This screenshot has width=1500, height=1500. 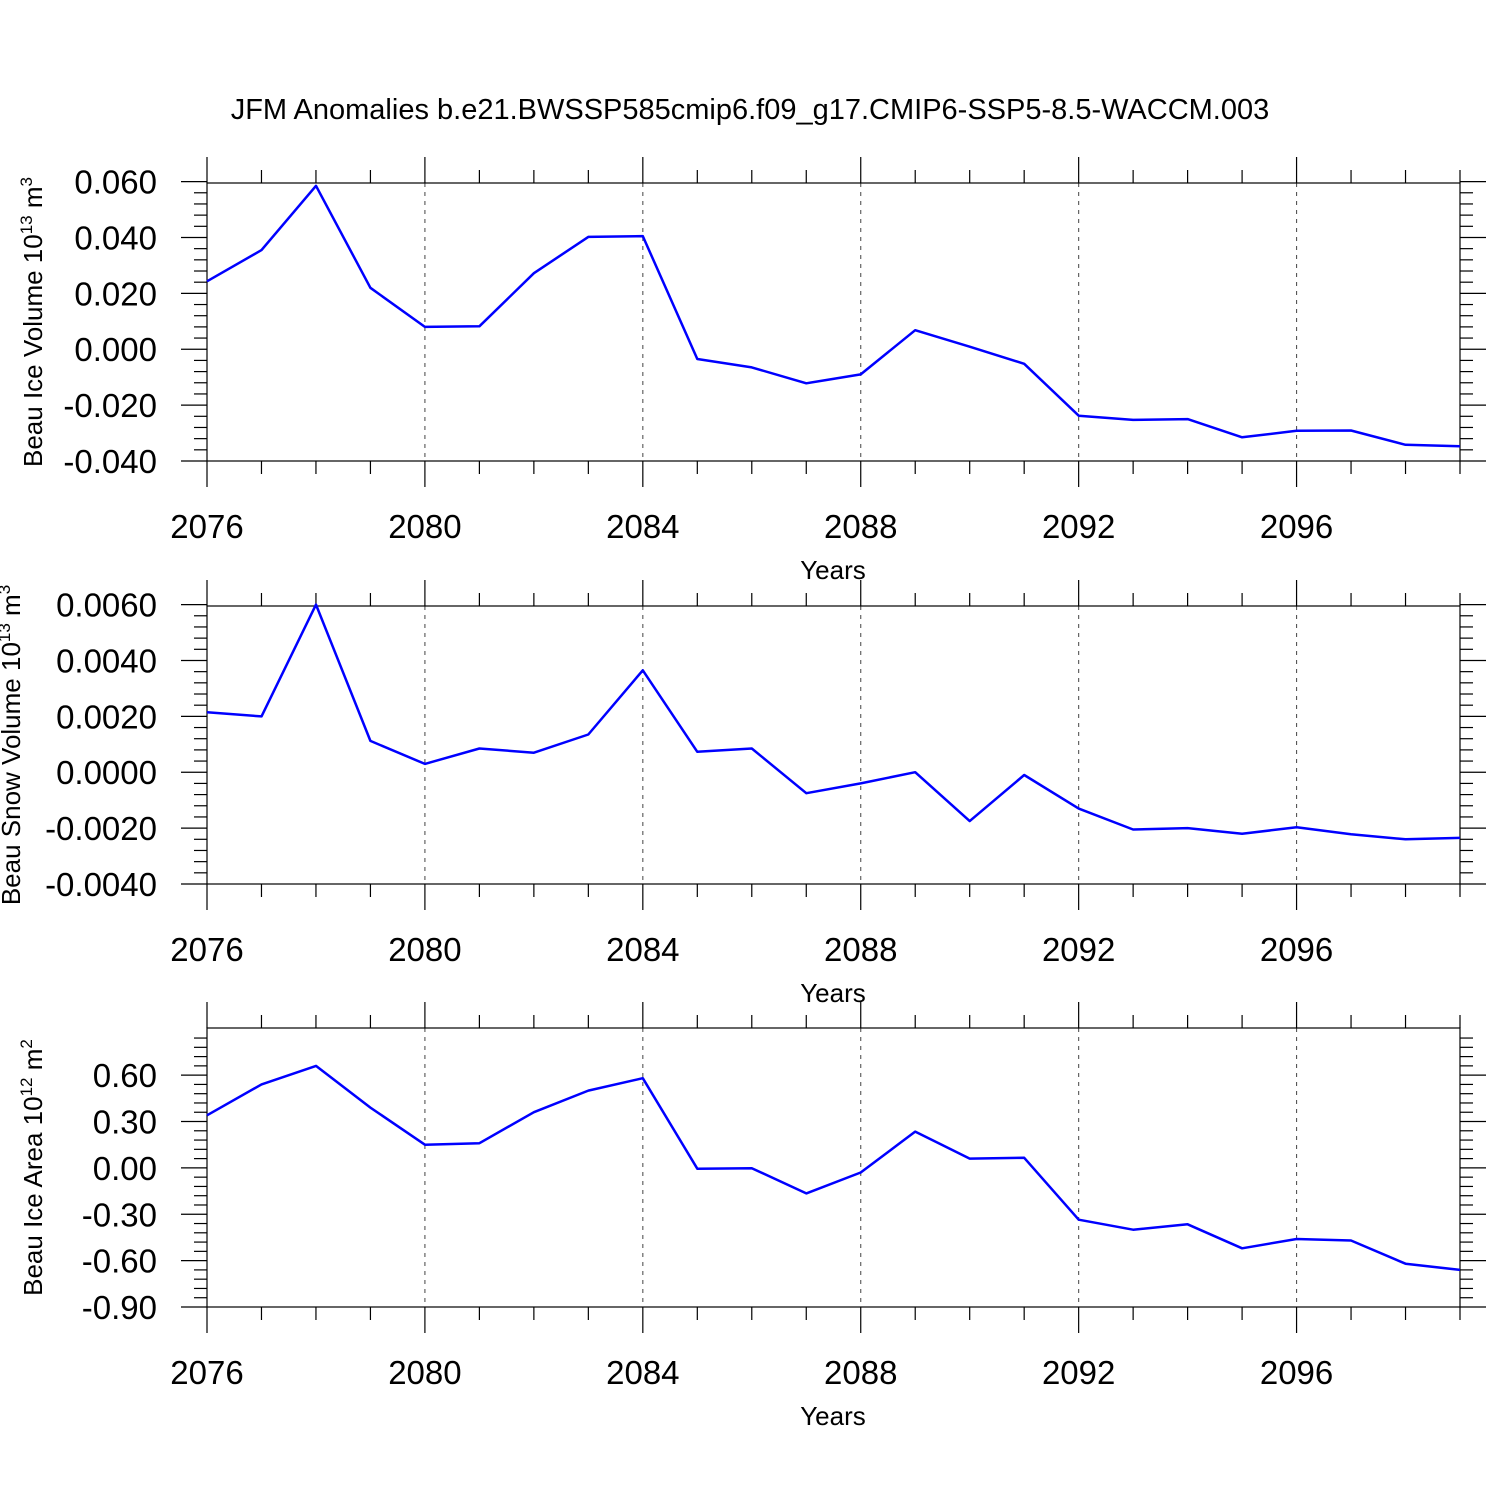 What do you see at coordinates (115, 237) in the screenshot?
I see `y-tick-label: 0.040` at bounding box center [115, 237].